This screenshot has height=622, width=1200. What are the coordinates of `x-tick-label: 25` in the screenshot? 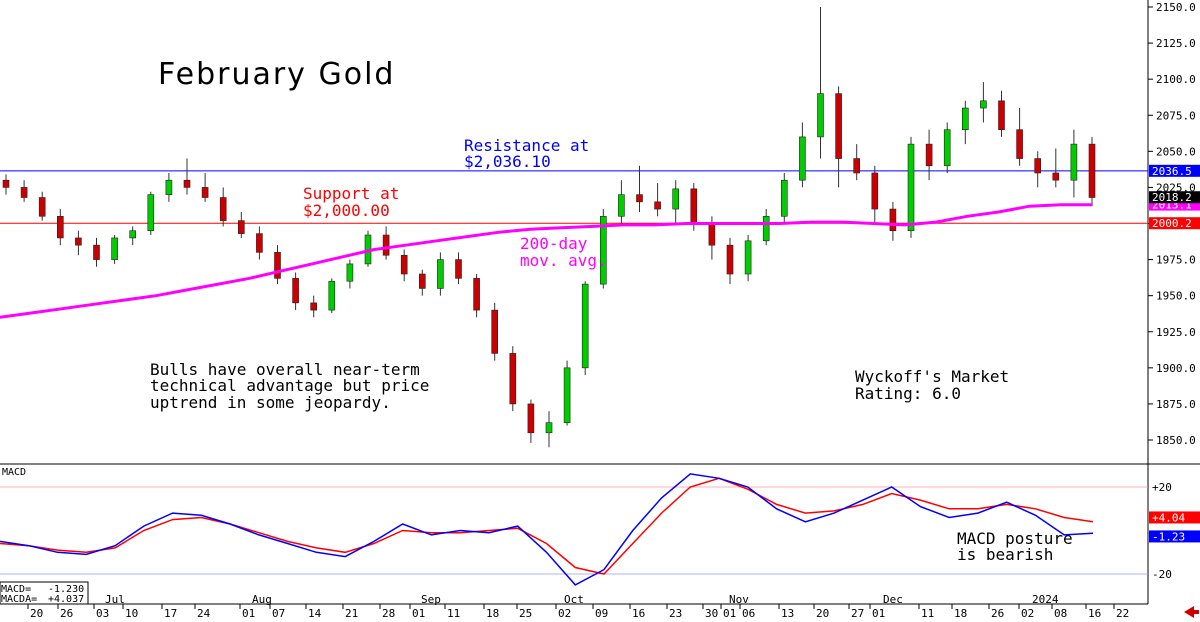 It's located at (525, 613).